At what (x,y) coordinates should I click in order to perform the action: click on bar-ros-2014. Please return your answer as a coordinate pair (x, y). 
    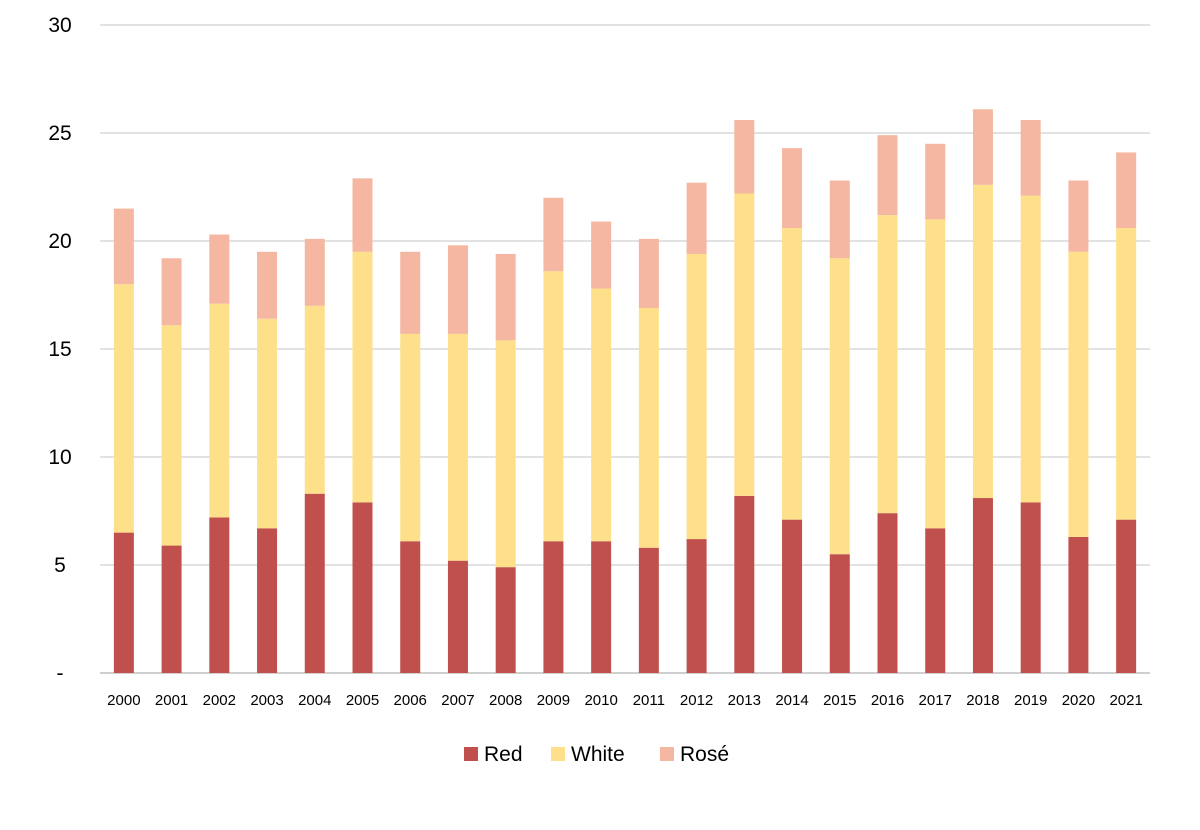
    Looking at the image, I should click on (792, 188).